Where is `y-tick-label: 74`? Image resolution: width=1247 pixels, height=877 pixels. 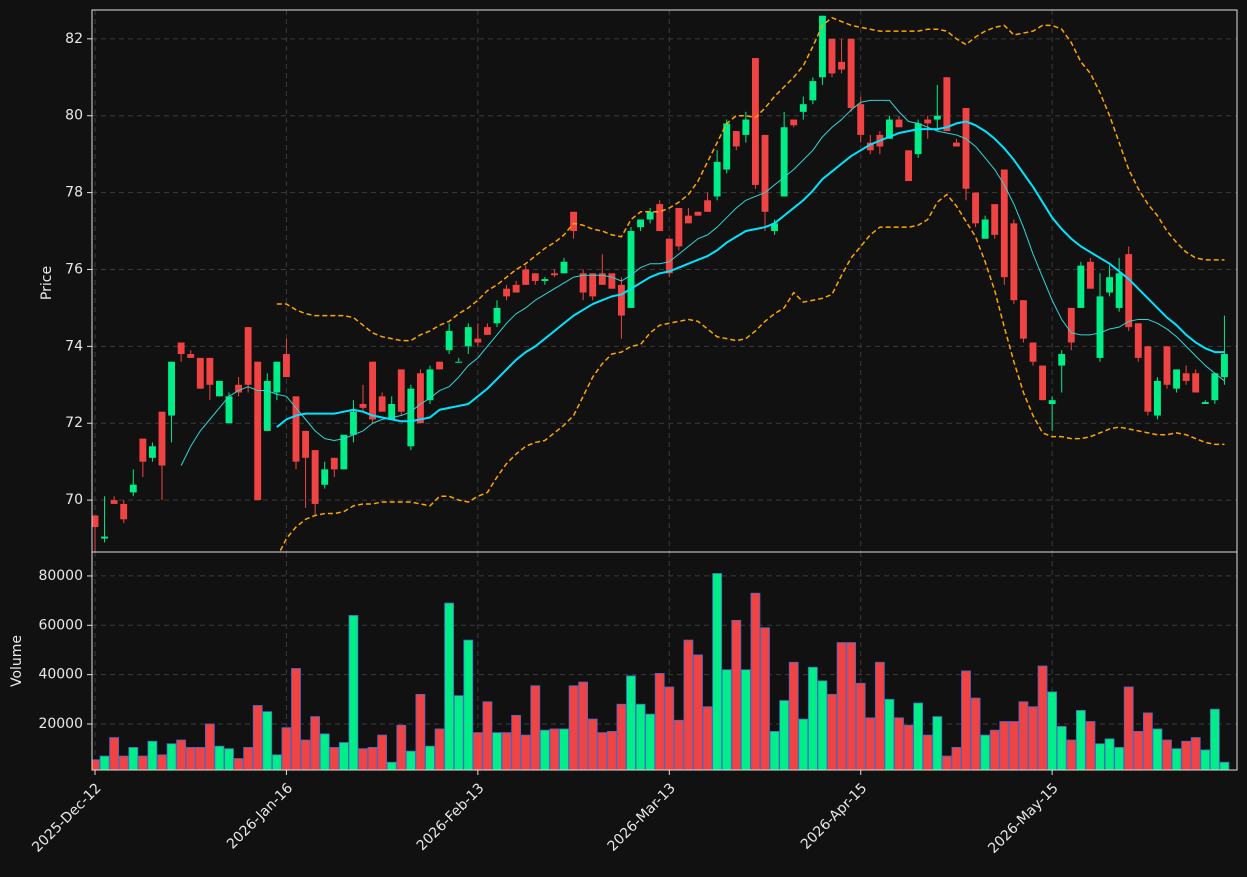
y-tick-label: 74 is located at coordinates (74, 346).